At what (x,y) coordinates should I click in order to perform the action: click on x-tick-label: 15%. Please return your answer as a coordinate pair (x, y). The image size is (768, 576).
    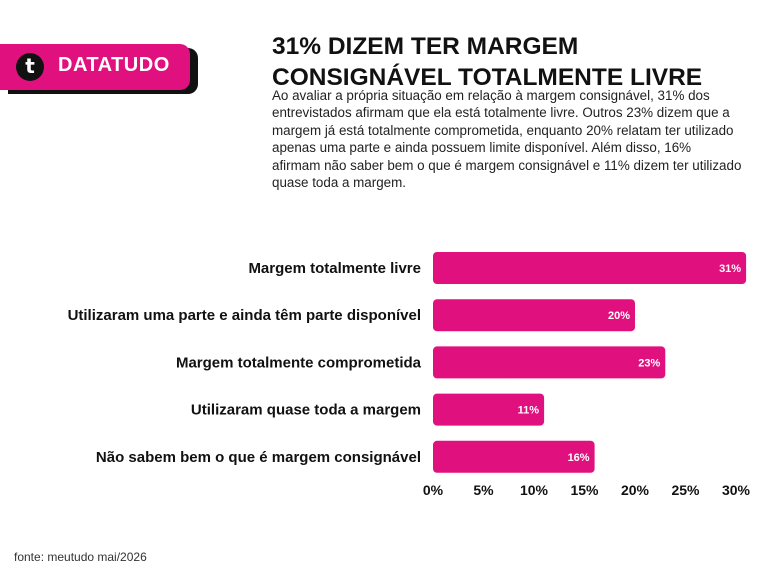
    Looking at the image, I should click on (584, 490).